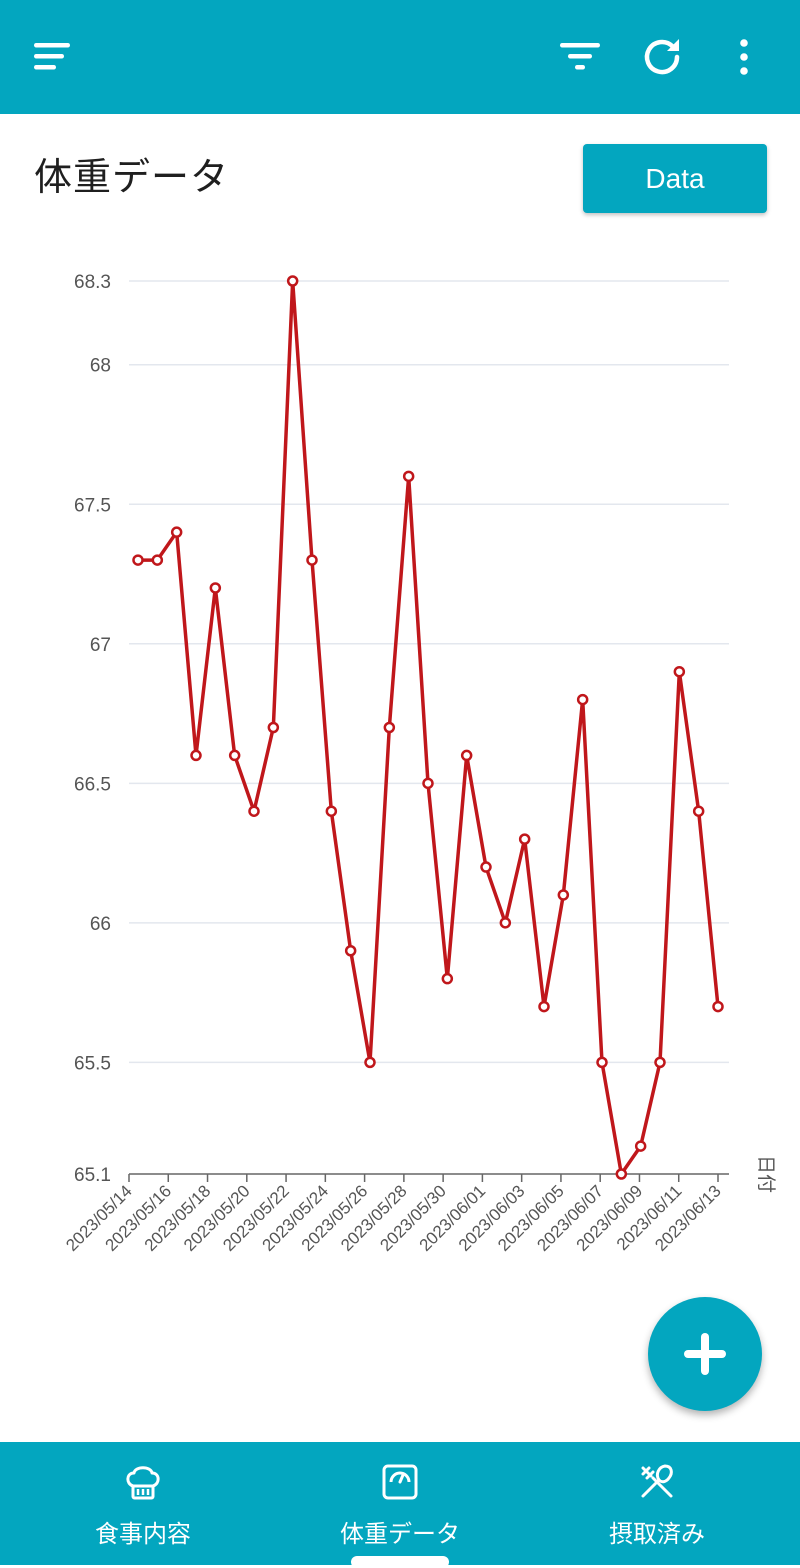  What do you see at coordinates (92, 1175) in the screenshot?
I see `y-tick-label: 65.1` at bounding box center [92, 1175].